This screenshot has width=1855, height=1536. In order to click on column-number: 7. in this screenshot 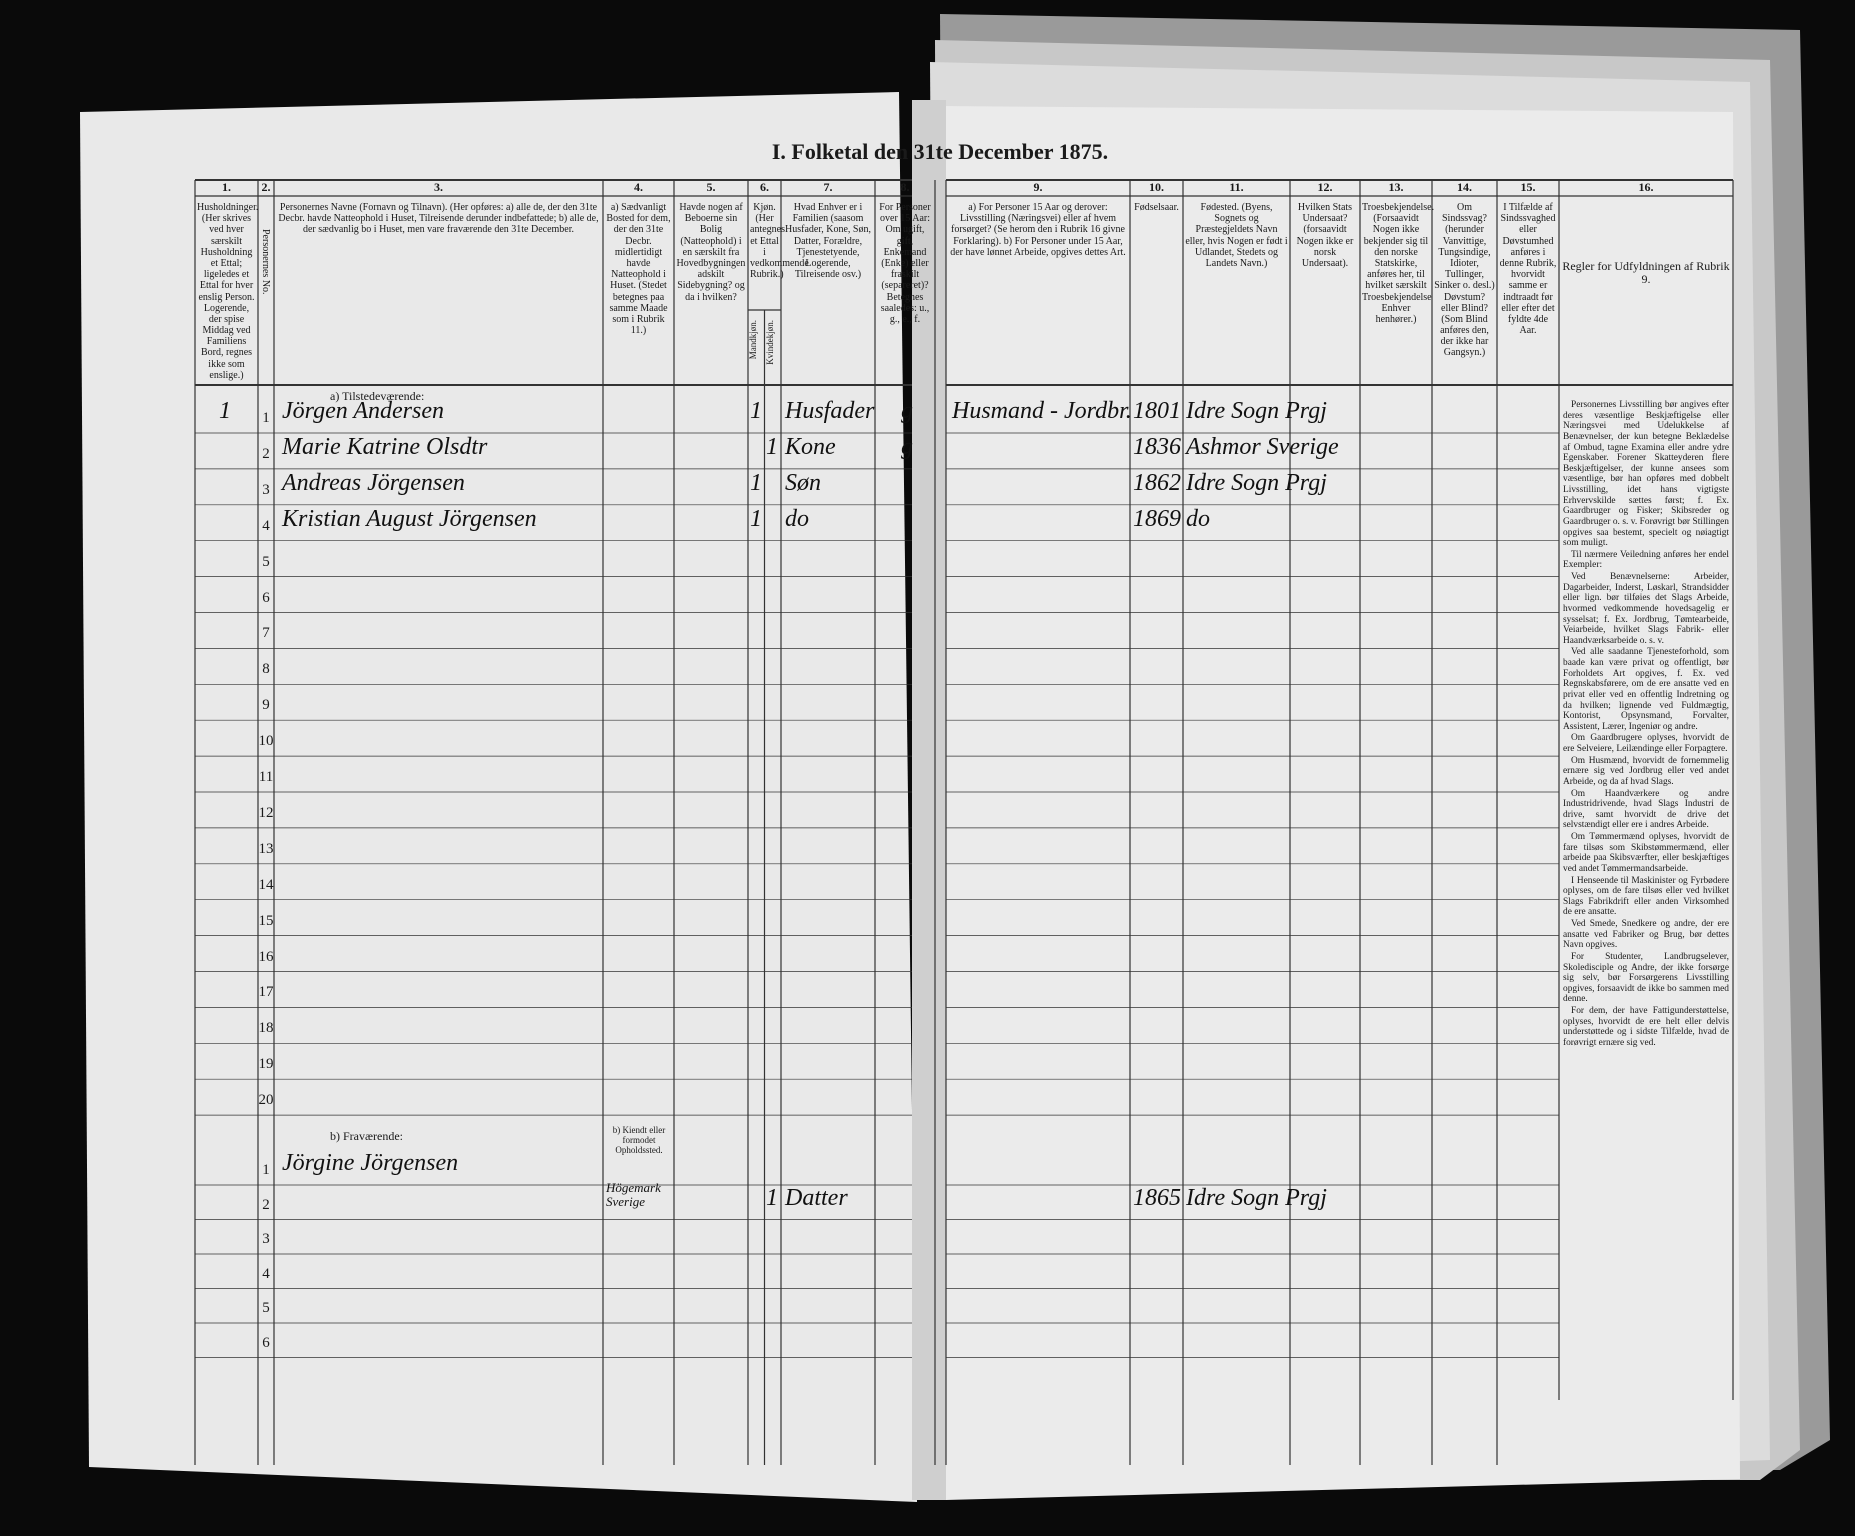, I will do `click(828, 187)`.